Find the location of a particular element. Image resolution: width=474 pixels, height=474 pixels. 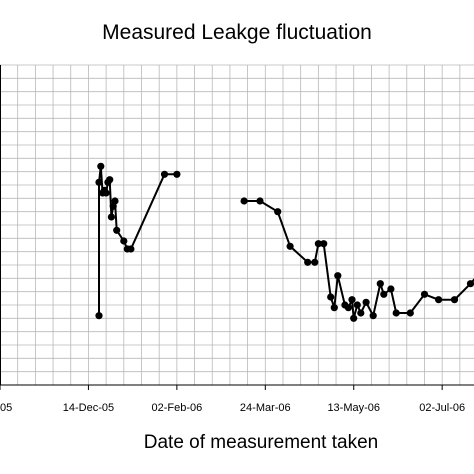

x-tick-label: 24-Mar-06 is located at coordinates (265, 408).